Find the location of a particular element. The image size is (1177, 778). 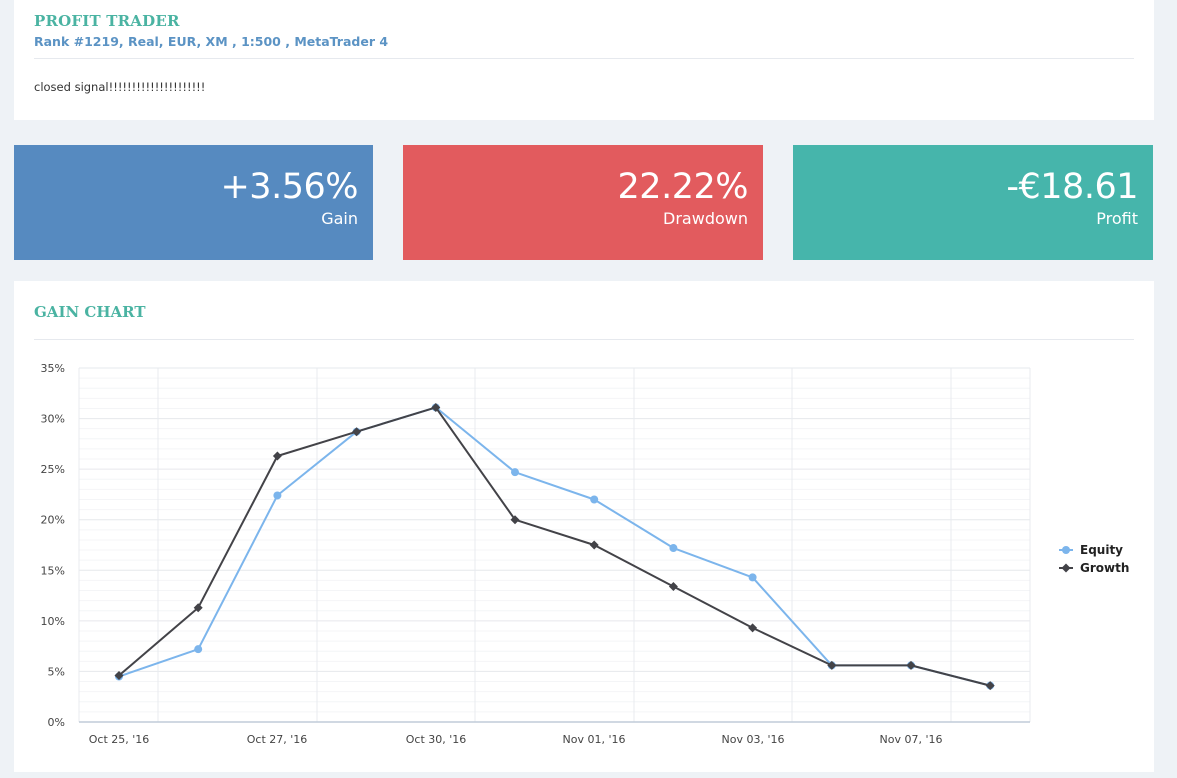

header-divider is located at coordinates (584, 58).